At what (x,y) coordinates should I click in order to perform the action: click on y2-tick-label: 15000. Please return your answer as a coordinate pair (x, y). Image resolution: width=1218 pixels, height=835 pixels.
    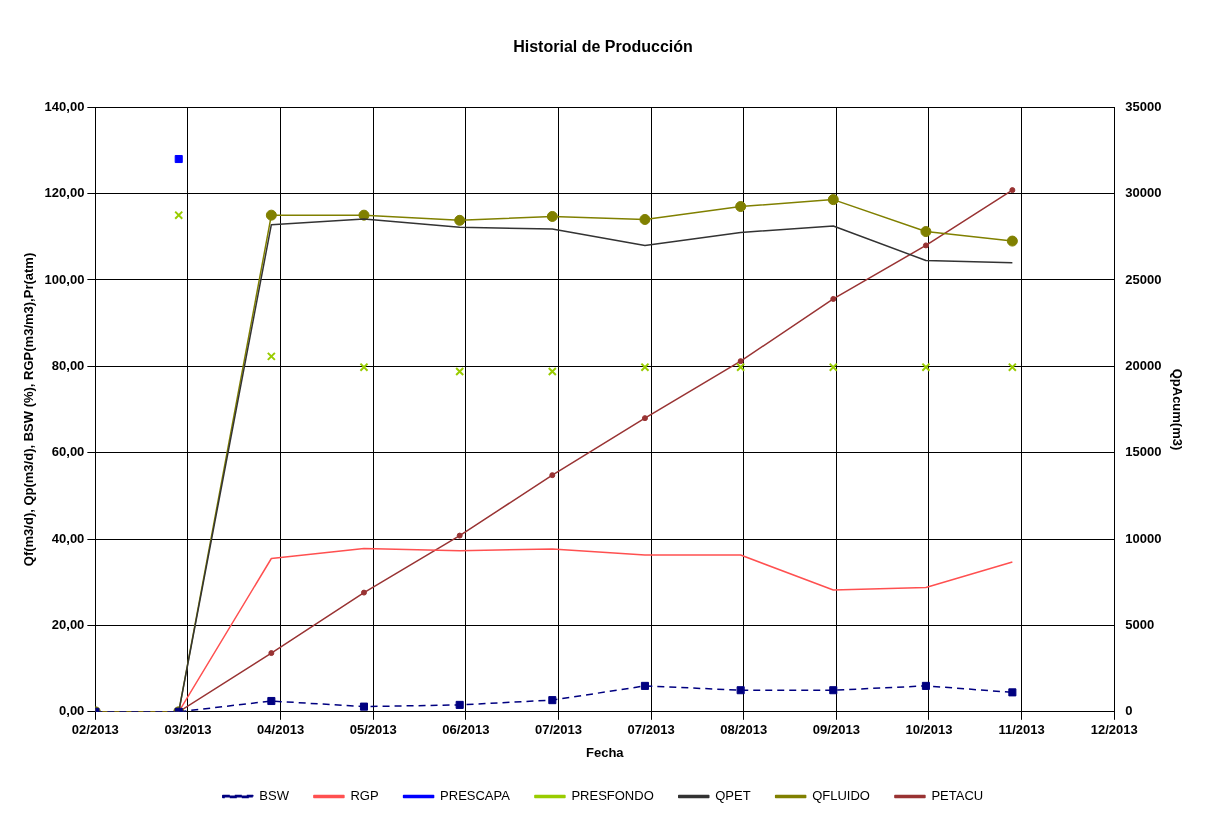
    Looking at the image, I should click on (1143, 452).